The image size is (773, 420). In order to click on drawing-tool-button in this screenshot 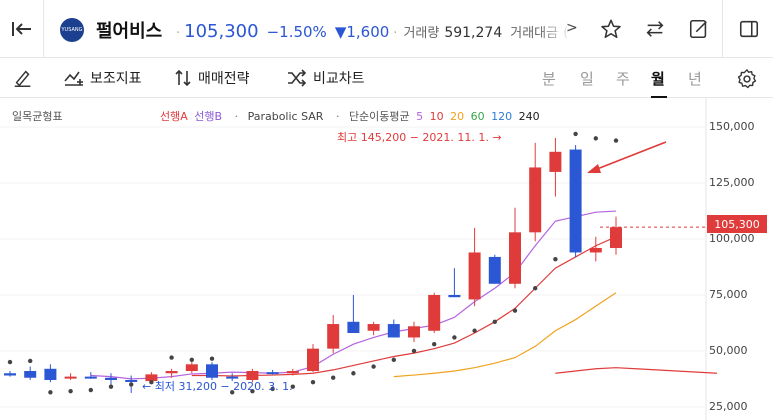, I will do `click(26, 78)`.